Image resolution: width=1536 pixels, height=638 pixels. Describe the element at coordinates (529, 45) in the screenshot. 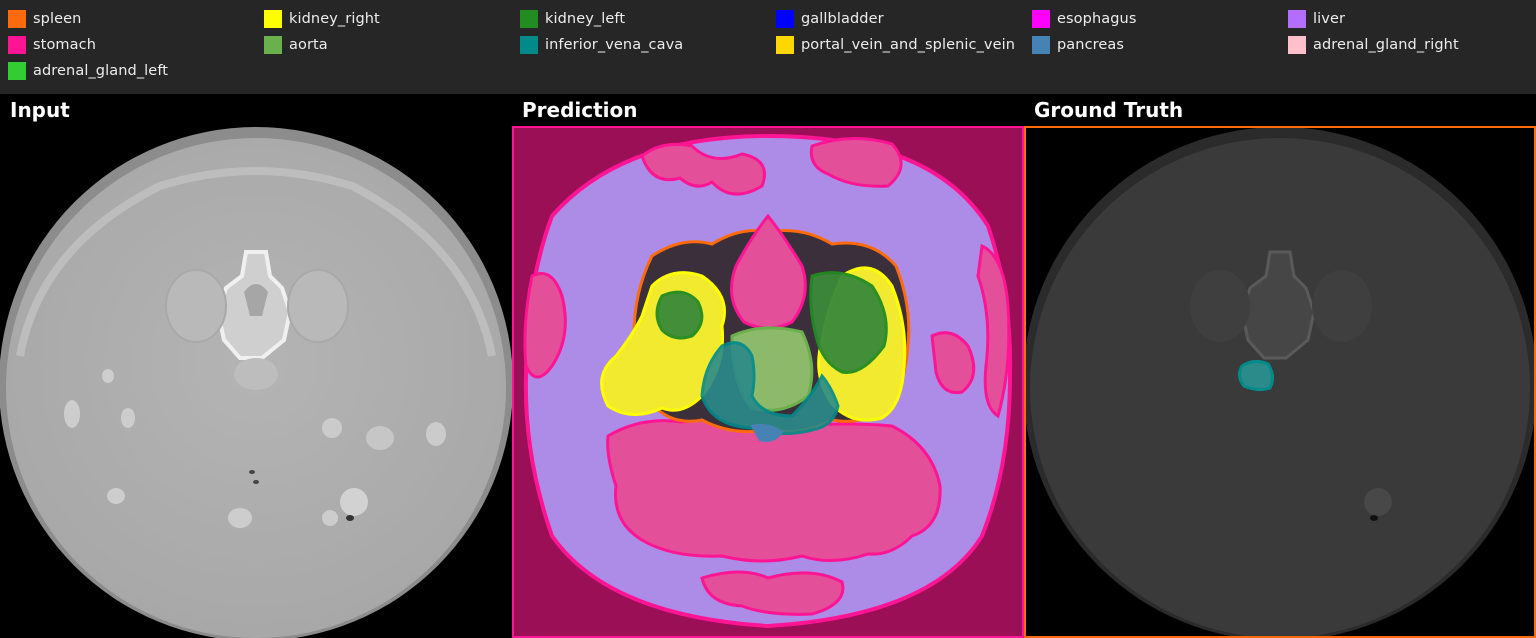

I see `inferior-vena-cava-swatch-icon` at that location.